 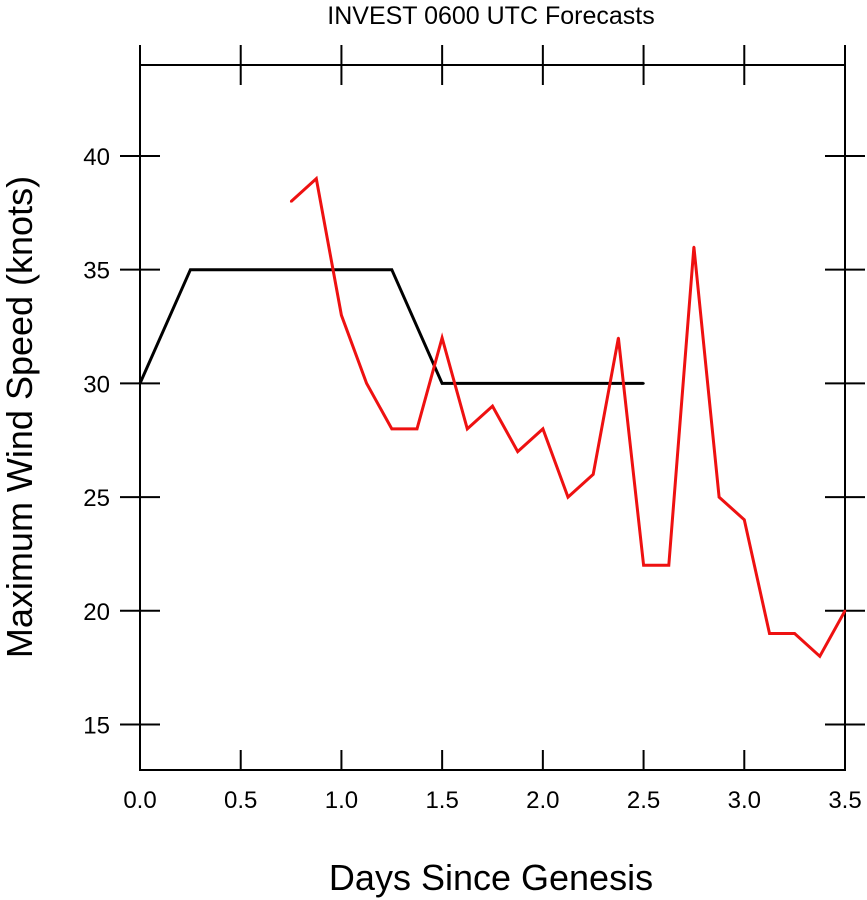 What do you see at coordinates (96, 726) in the screenshot?
I see `y-tick-label: 15` at bounding box center [96, 726].